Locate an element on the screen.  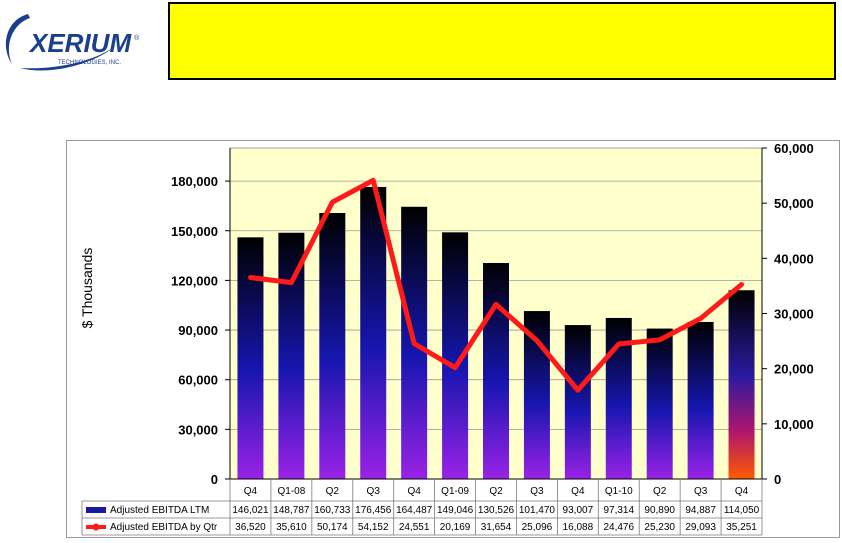
logo-tagline: TECHNOLOGIES, INC. is located at coordinates (89, 63).